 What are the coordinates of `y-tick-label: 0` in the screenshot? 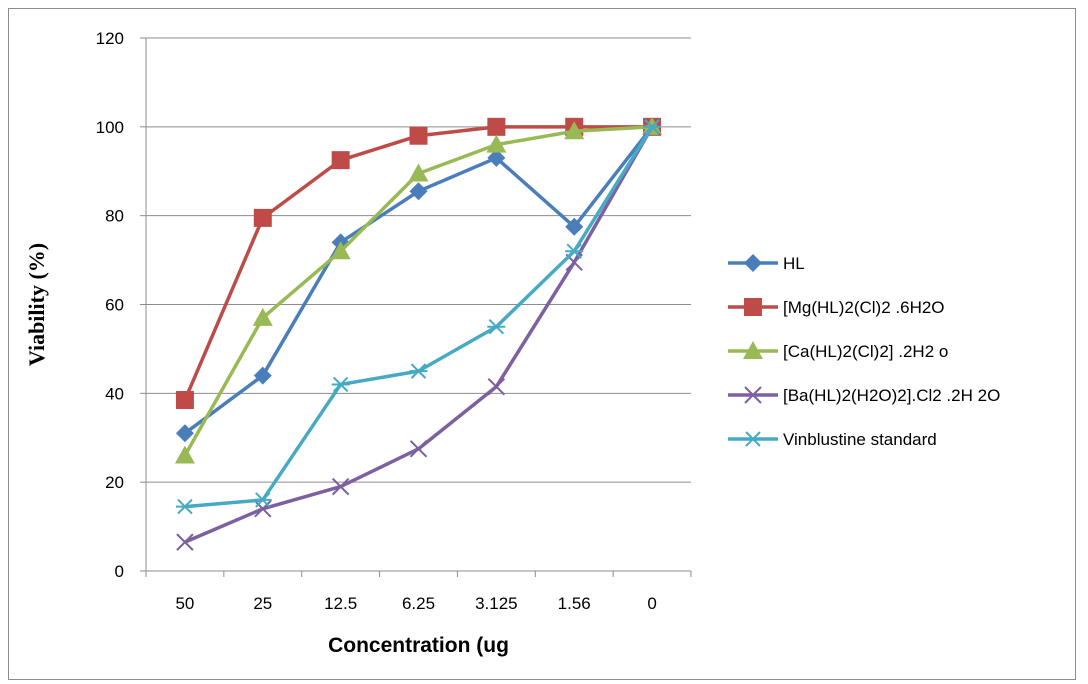 It's located at (119, 571).